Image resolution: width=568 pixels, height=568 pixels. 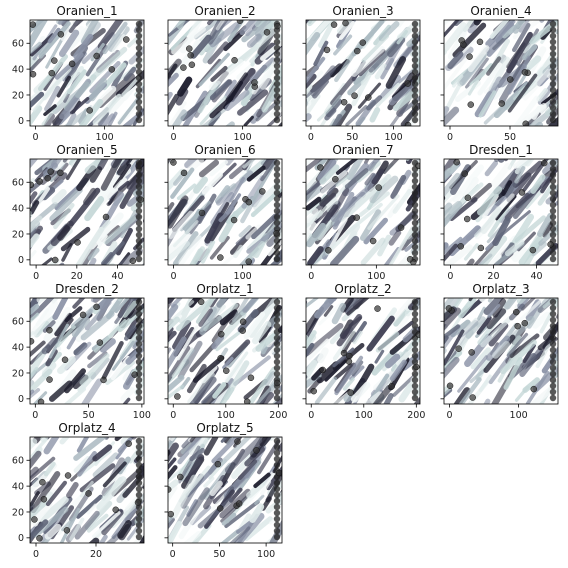 I want to click on y-tick-label: 20, so click(x=18, y=512).